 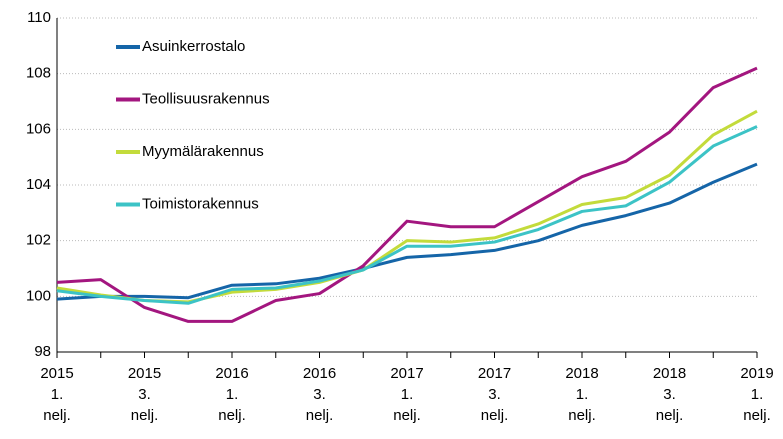 I want to click on y-tick-label: 110, so click(x=39, y=17).